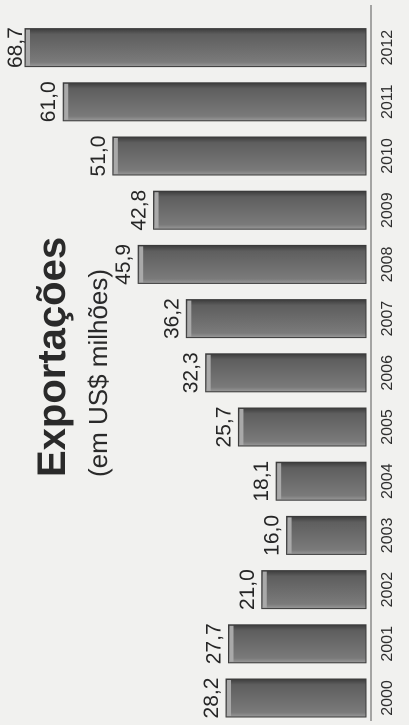  I want to click on year-label-2012: 2012, so click(387, 48).